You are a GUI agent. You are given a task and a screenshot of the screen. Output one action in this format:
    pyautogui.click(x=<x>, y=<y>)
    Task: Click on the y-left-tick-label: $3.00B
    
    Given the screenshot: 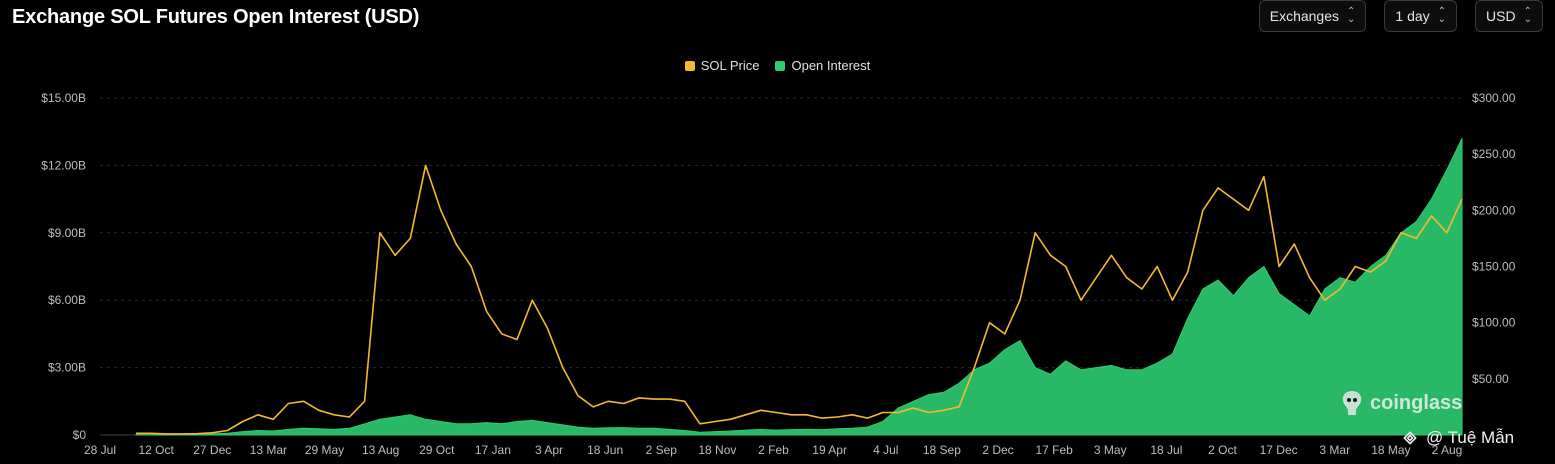 What is the action you would take?
    pyautogui.click(x=67, y=368)
    